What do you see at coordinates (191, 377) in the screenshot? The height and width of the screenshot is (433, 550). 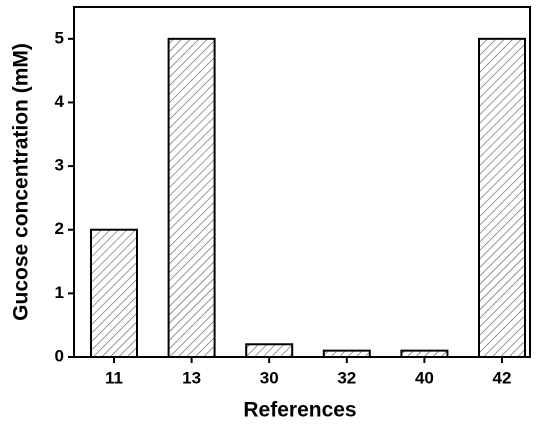 I see `x-tick-label: 13` at bounding box center [191, 377].